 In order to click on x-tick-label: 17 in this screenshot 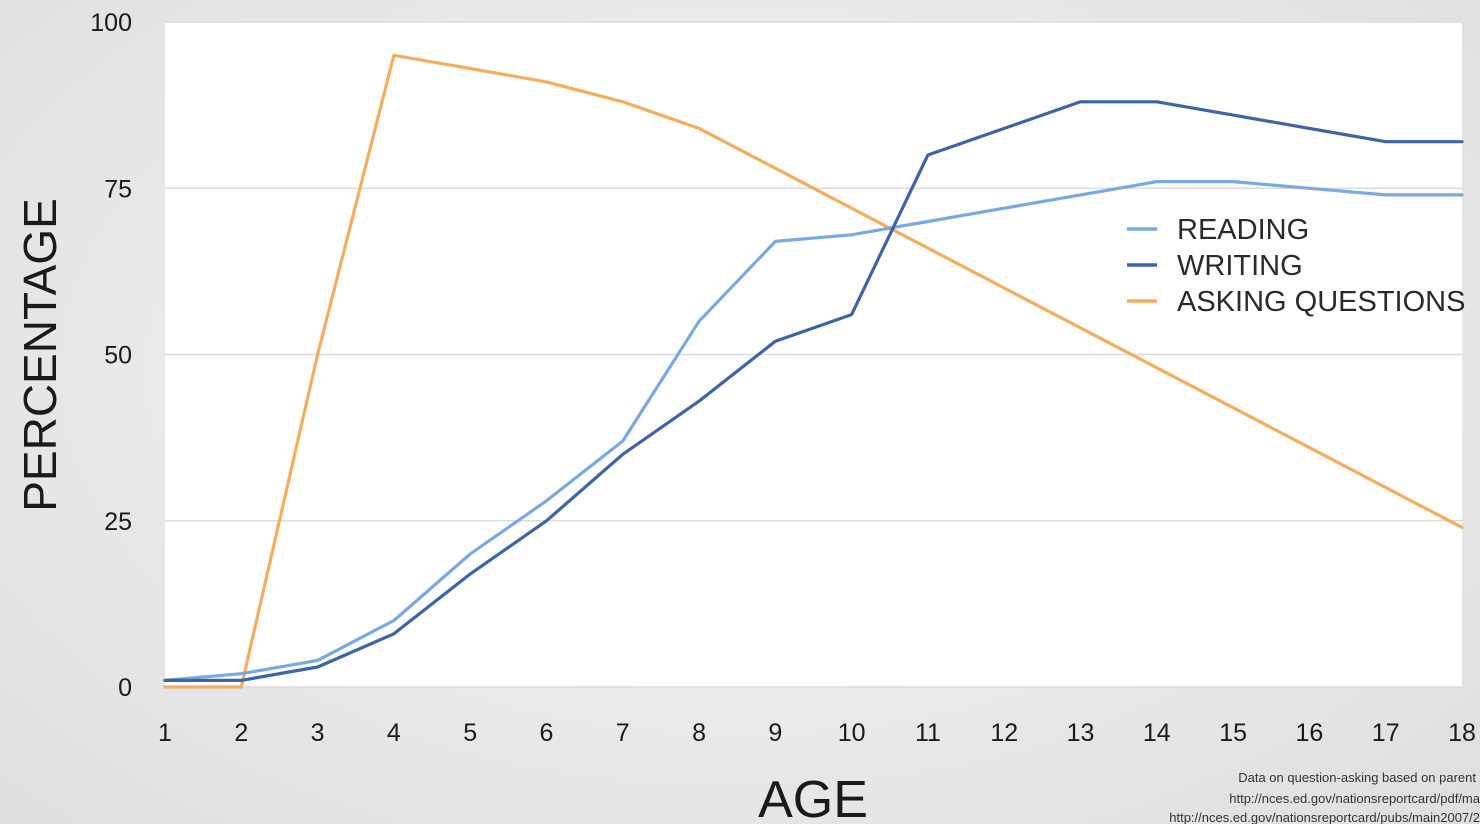, I will do `click(1386, 733)`.